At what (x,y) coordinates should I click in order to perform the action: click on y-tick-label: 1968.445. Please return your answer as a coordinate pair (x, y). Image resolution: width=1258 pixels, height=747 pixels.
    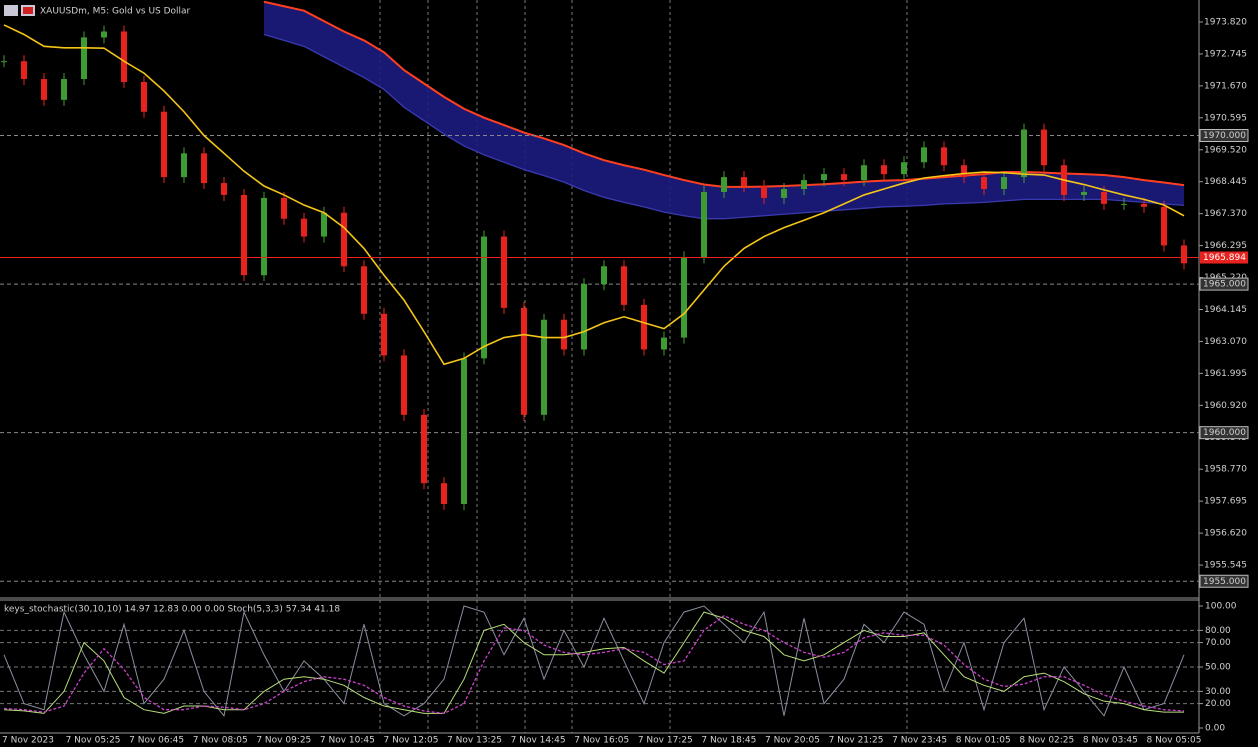
    Looking at the image, I should click on (1225, 182).